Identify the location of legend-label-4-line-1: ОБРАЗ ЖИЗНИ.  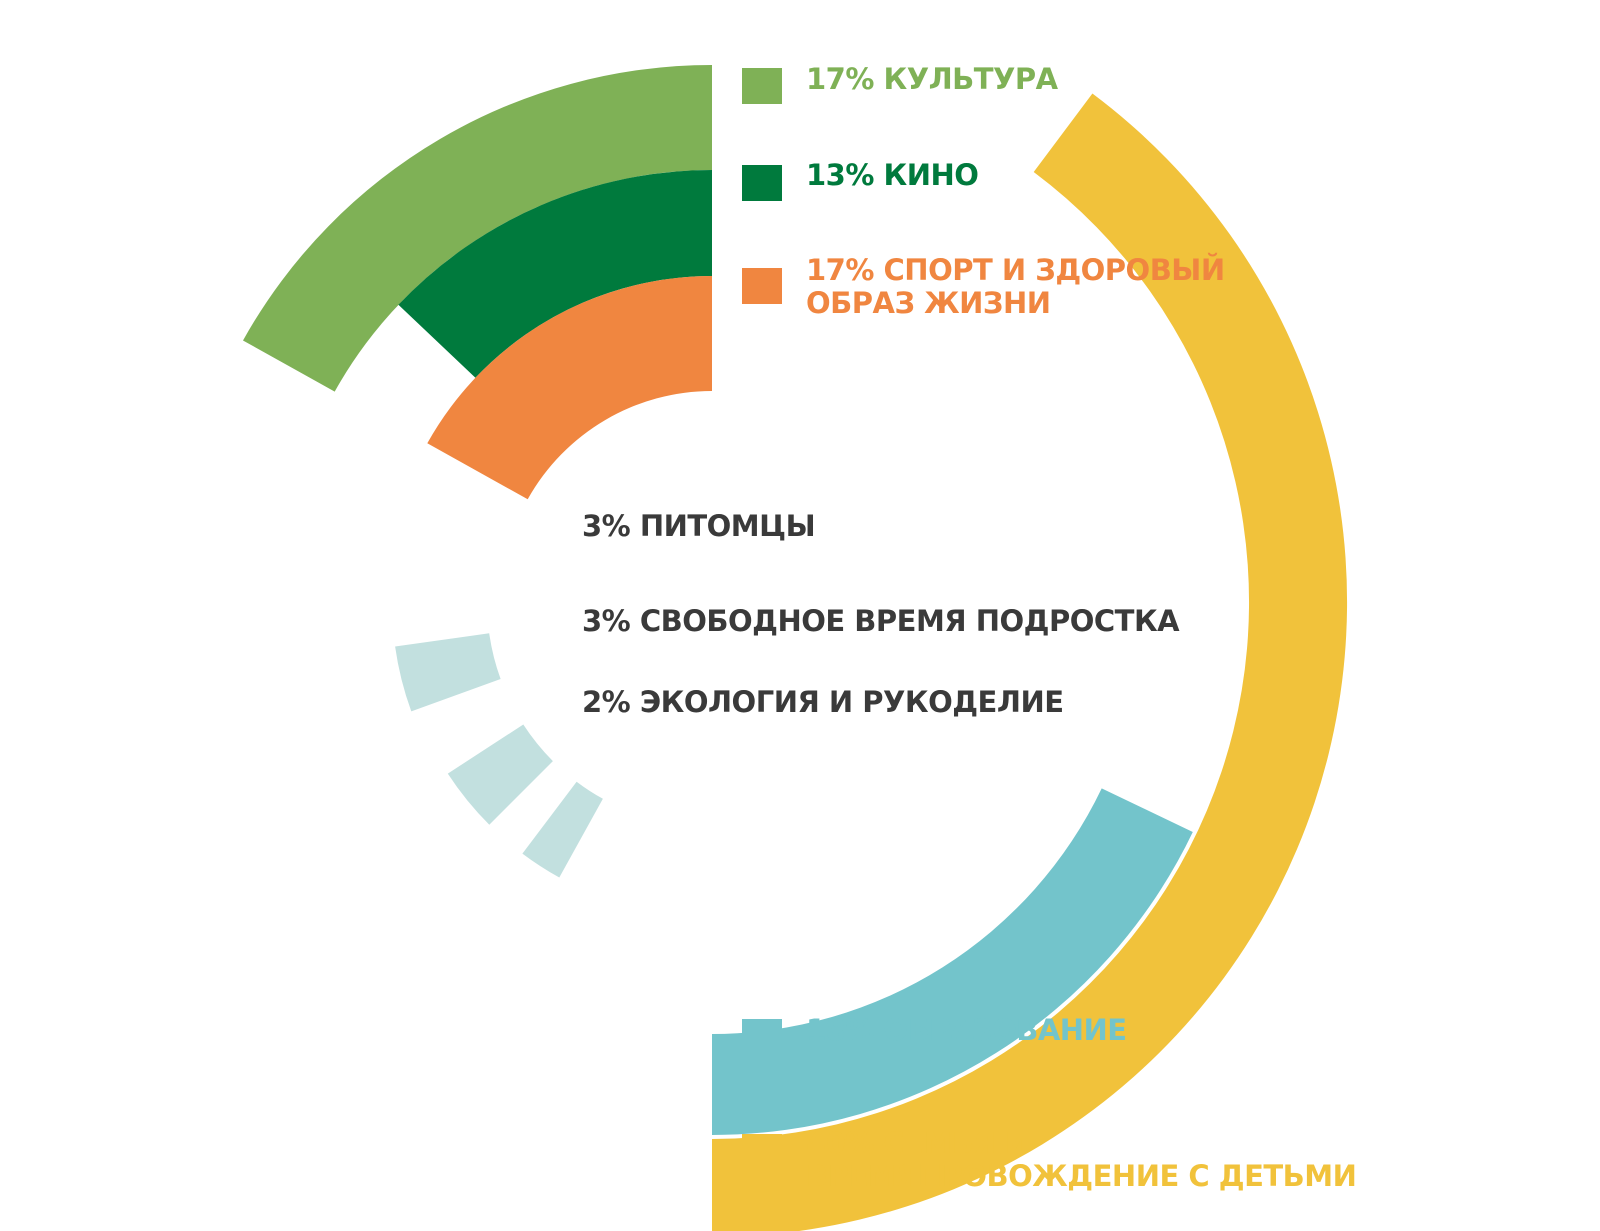
(928, 303).